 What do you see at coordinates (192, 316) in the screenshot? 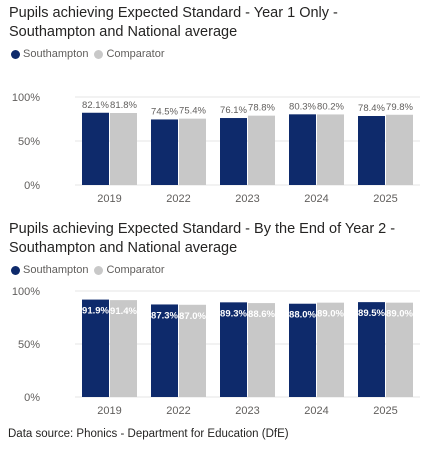
I see `data-label: 87.0%` at bounding box center [192, 316].